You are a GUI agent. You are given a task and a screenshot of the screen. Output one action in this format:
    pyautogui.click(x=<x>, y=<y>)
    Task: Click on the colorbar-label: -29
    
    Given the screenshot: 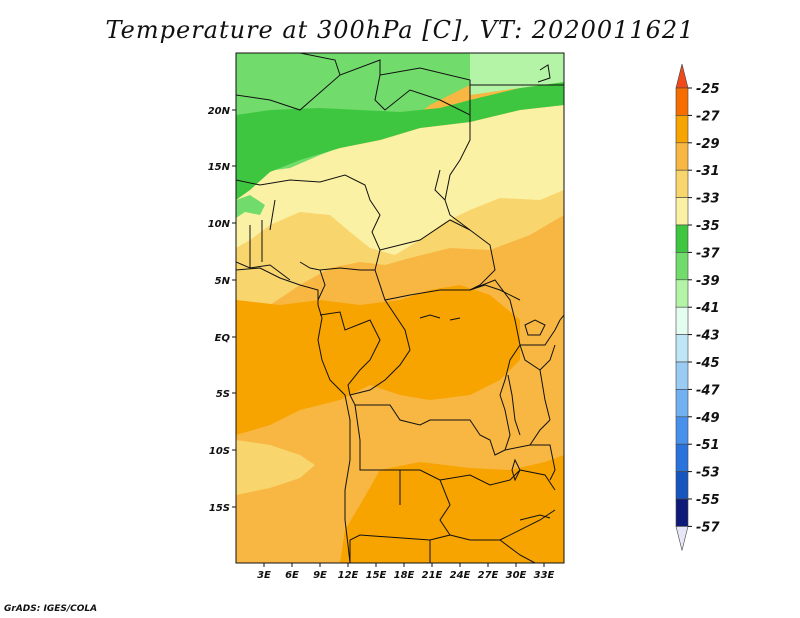 What is the action you would take?
    pyautogui.click(x=708, y=144)
    